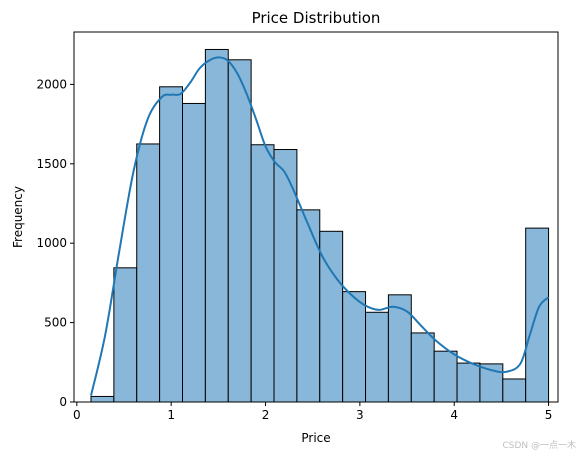 This screenshot has height=455, width=580. What do you see at coordinates (539, 446) in the screenshot?
I see `watermark: CSDN @一点一木` at bounding box center [539, 446].